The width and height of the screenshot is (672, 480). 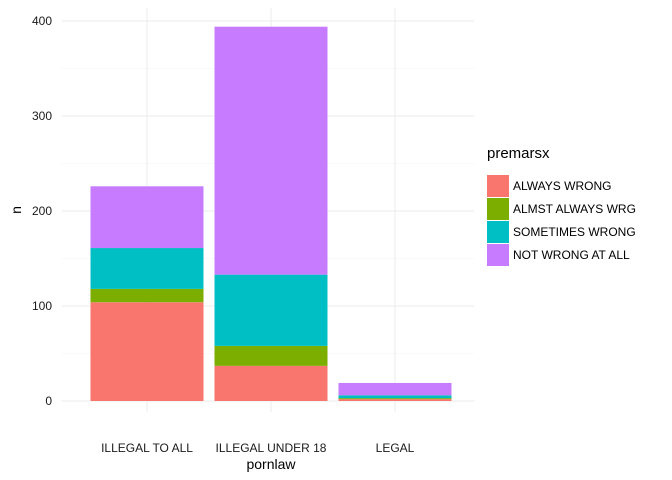 What do you see at coordinates (16, 210) in the screenshot?
I see `y-axis-title: n` at bounding box center [16, 210].